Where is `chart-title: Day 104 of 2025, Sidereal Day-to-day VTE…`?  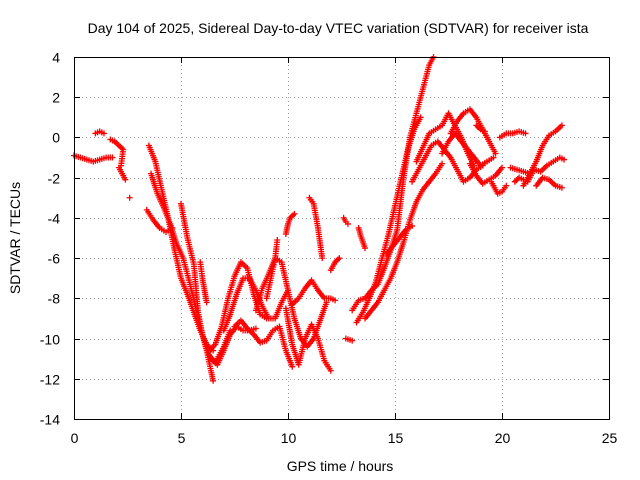 chart-title: Day 104 of 2025, Sidereal Day-to-day VTE… is located at coordinates (338, 28).